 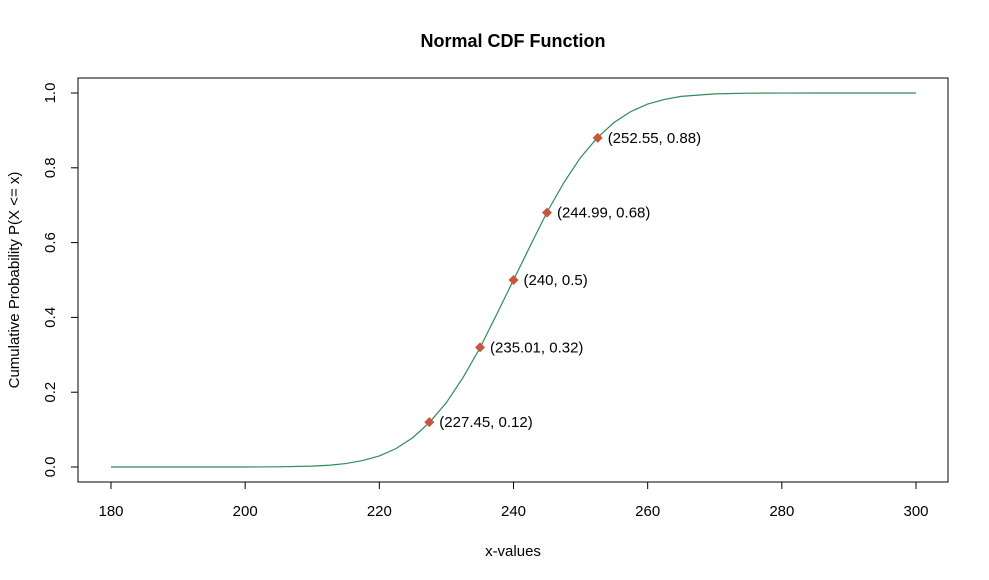 What do you see at coordinates (50, 317) in the screenshot?
I see `y-tick-label: 0.4` at bounding box center [50, 317].